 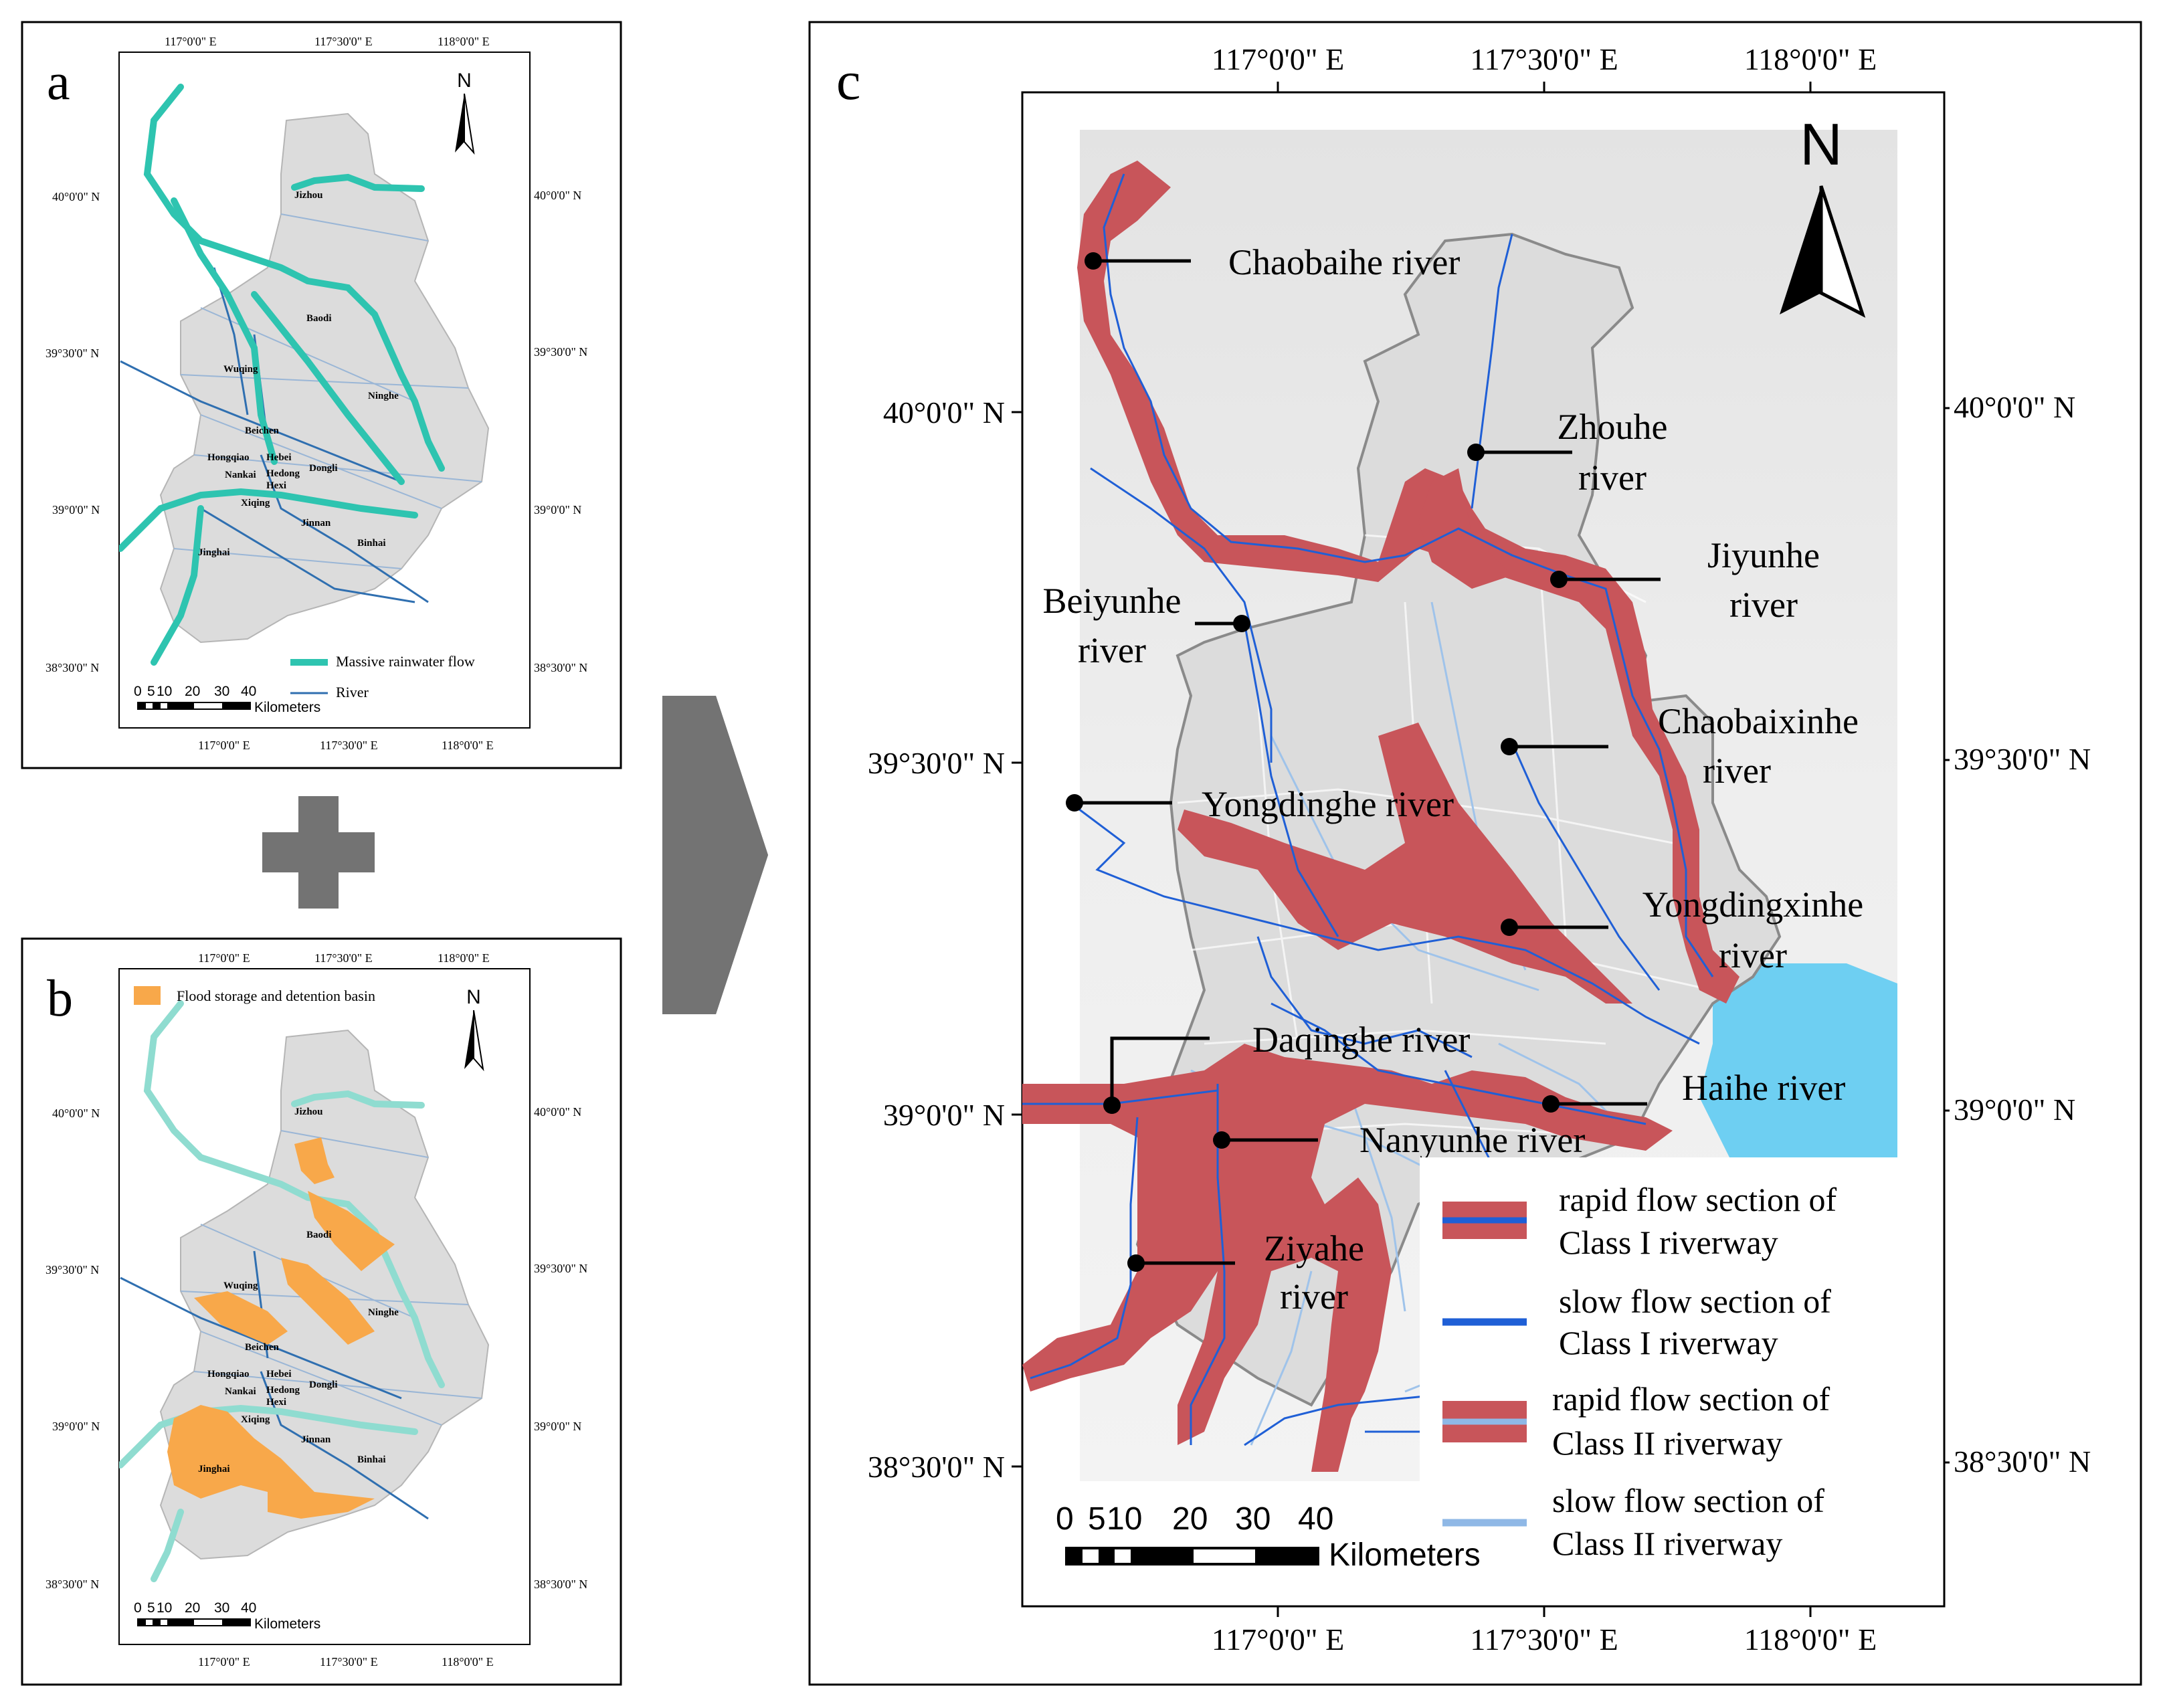 I want to click on left-tick: 39°0'0" N, so click(x=944, y=1115).